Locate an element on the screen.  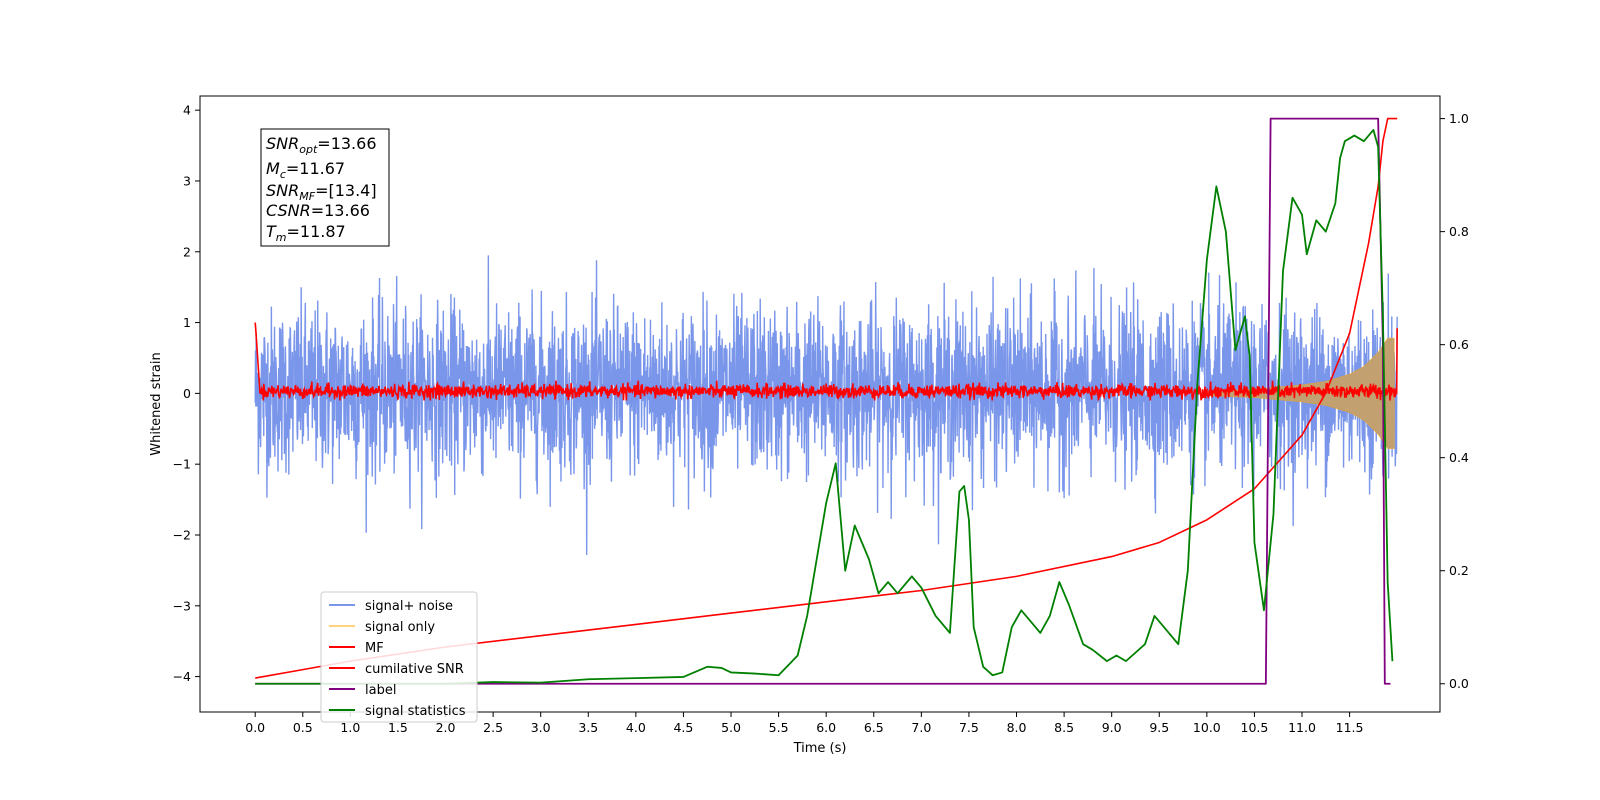
legend-label-signal-only: signal only is located at coordinates (400, 627).